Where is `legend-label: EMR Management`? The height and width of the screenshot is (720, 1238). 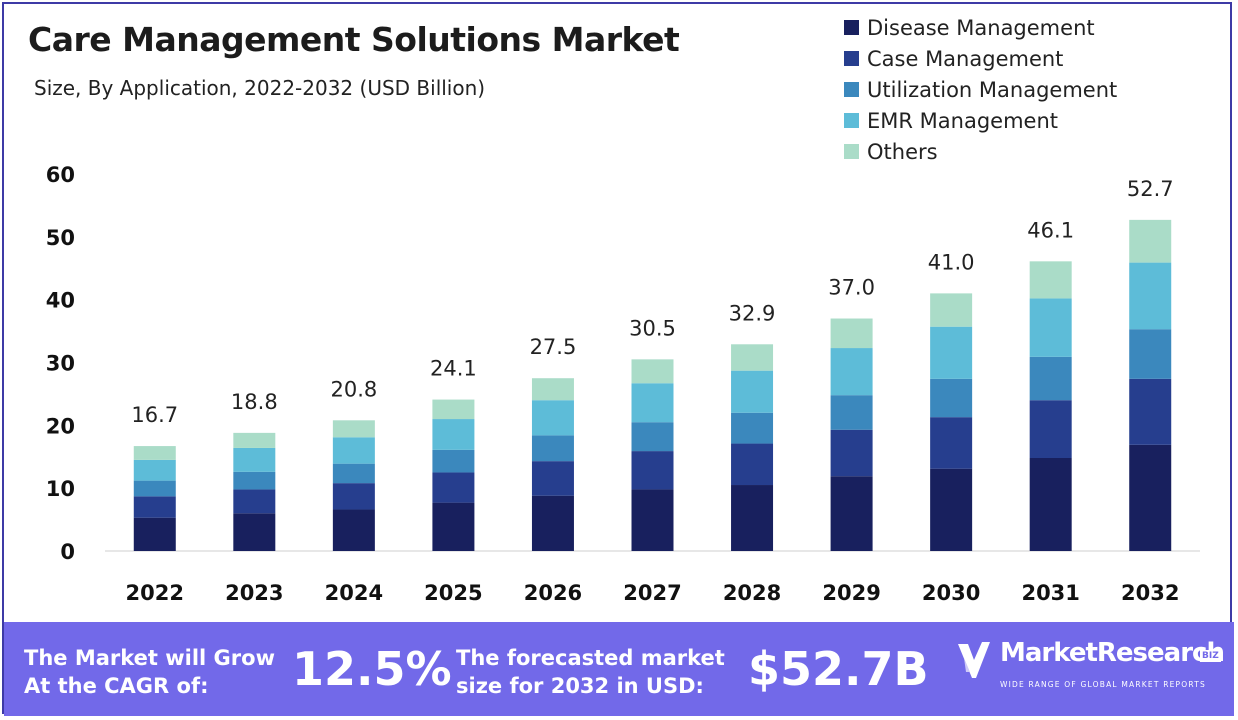 legend-label: EMR Management is located at coordinates (962, 120).